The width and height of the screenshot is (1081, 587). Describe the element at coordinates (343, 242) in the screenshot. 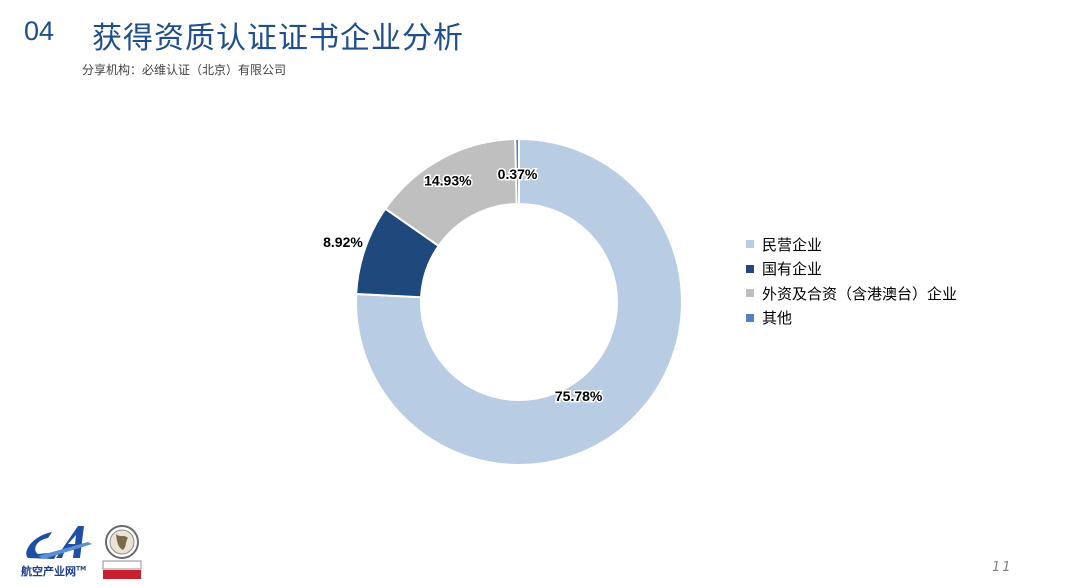

I see `data-label-2: 8.92%` at that location.